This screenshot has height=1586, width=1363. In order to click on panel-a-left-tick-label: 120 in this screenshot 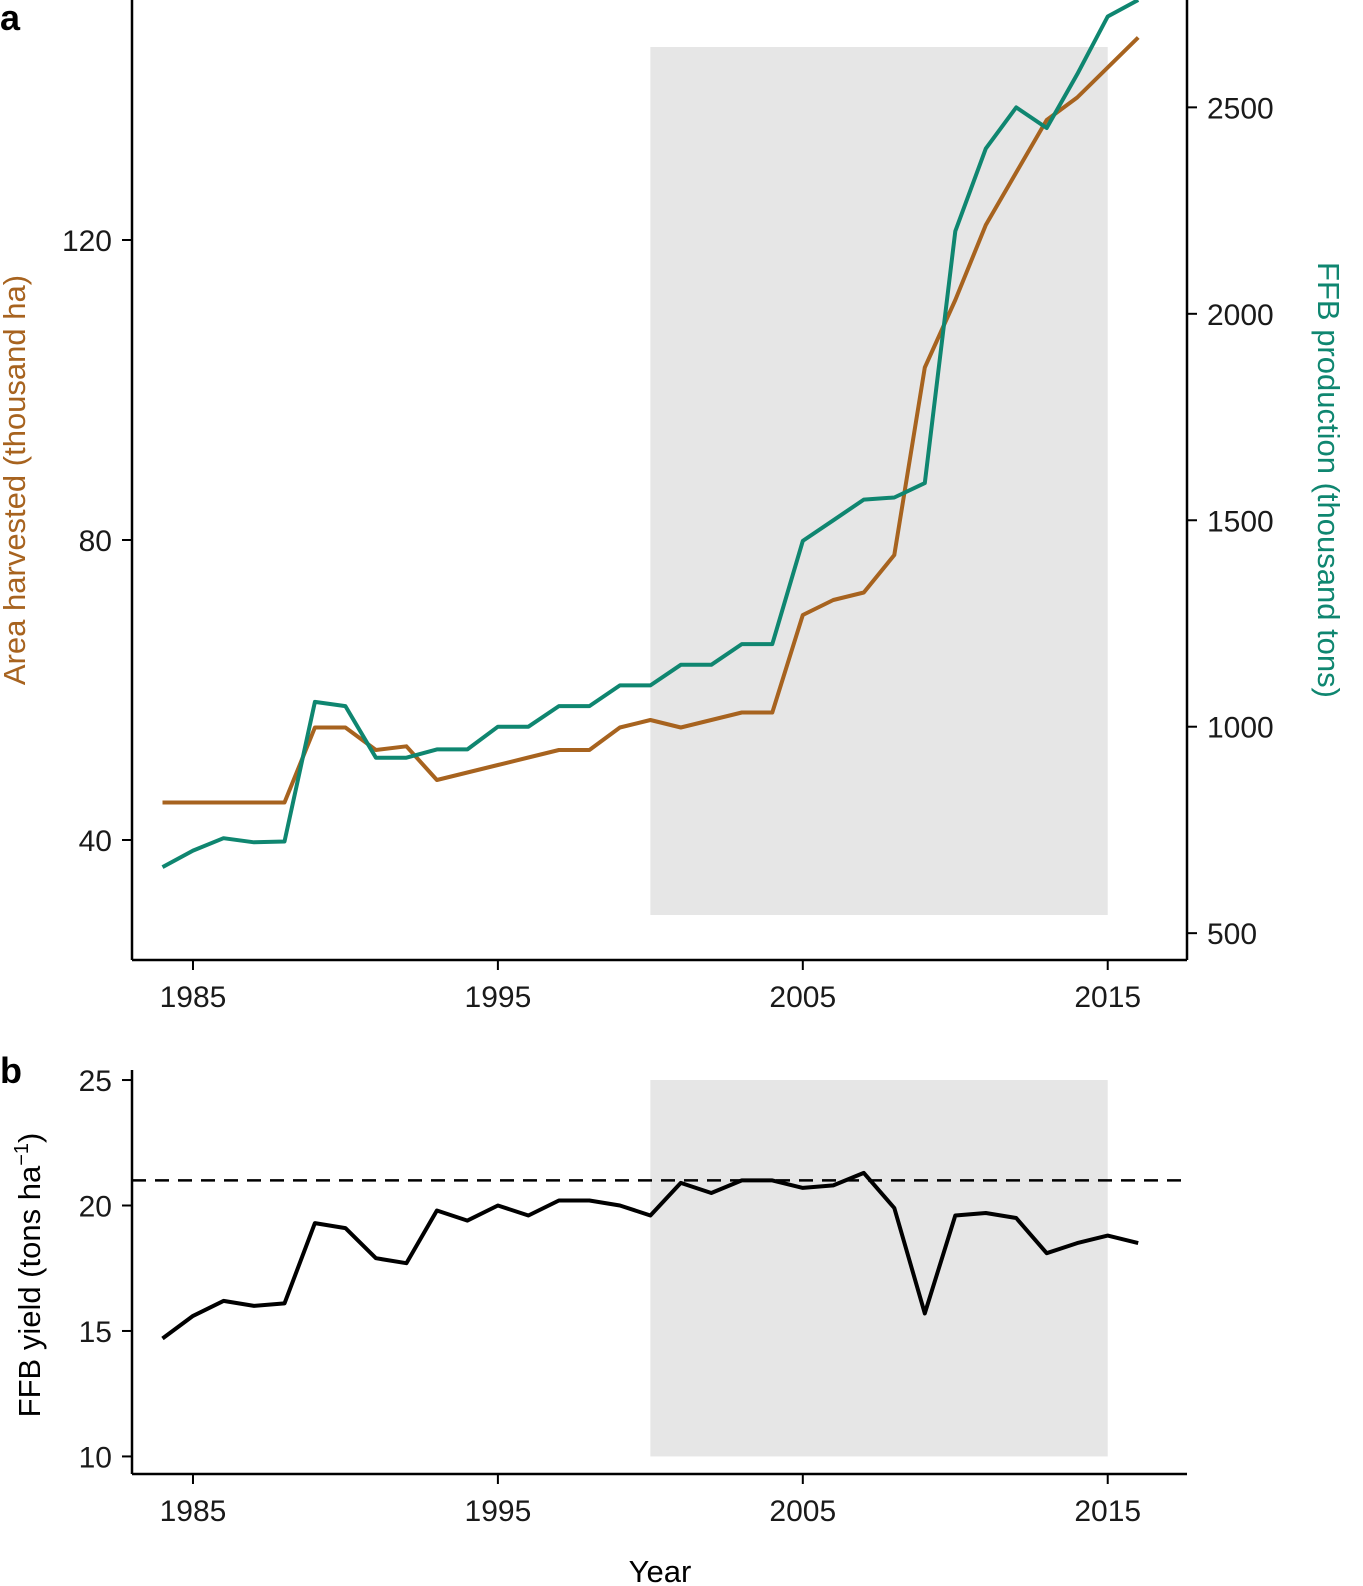, I will do `click(87, 241)`.